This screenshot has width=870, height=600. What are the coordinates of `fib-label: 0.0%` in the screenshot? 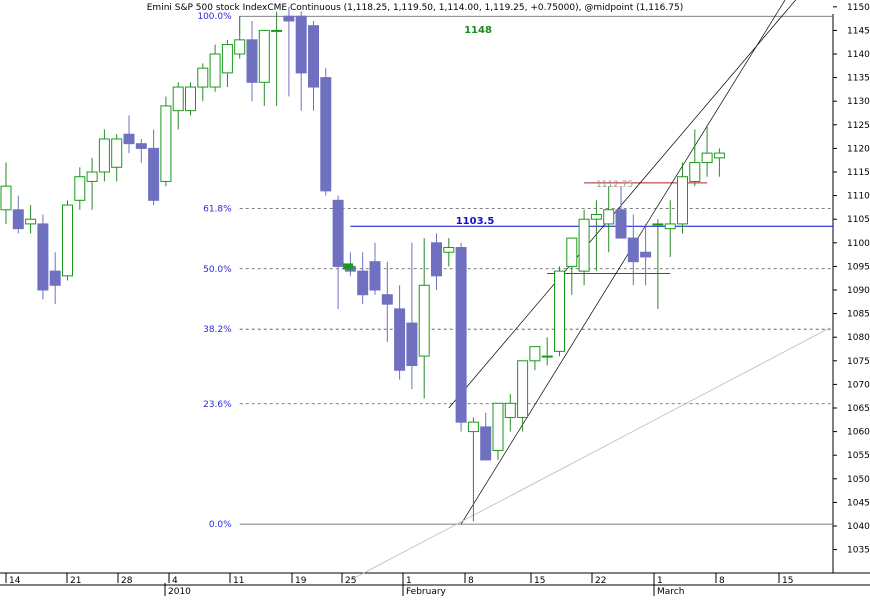 It's located at (220, 525).